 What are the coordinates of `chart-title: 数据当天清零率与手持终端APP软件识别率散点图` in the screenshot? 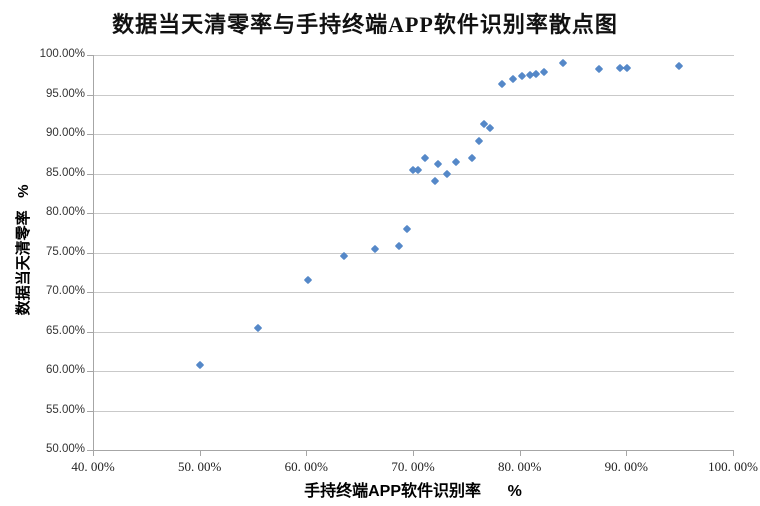 It's located at (365, 24).